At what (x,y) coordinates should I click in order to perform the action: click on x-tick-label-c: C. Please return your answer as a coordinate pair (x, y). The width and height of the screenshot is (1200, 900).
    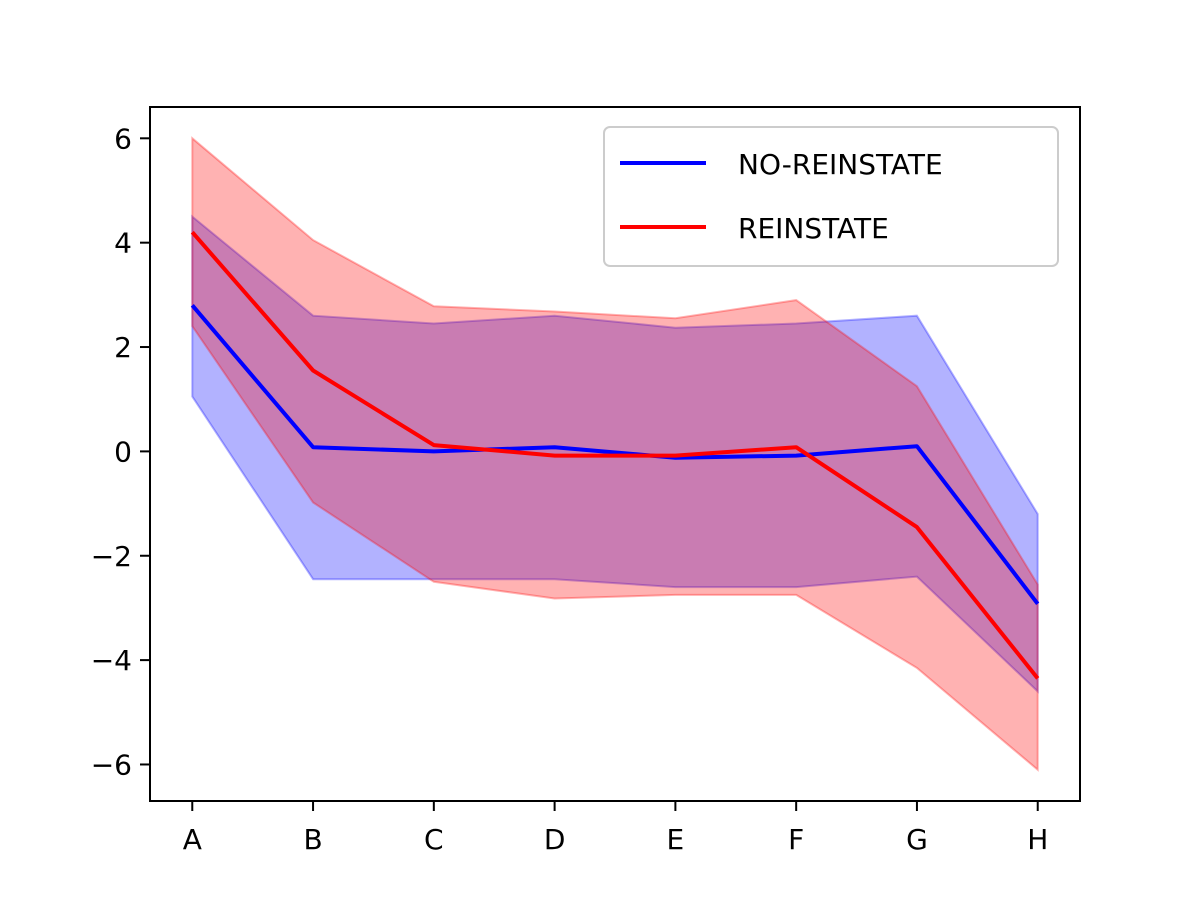
    Looking at the image, I should click on (434, 839).